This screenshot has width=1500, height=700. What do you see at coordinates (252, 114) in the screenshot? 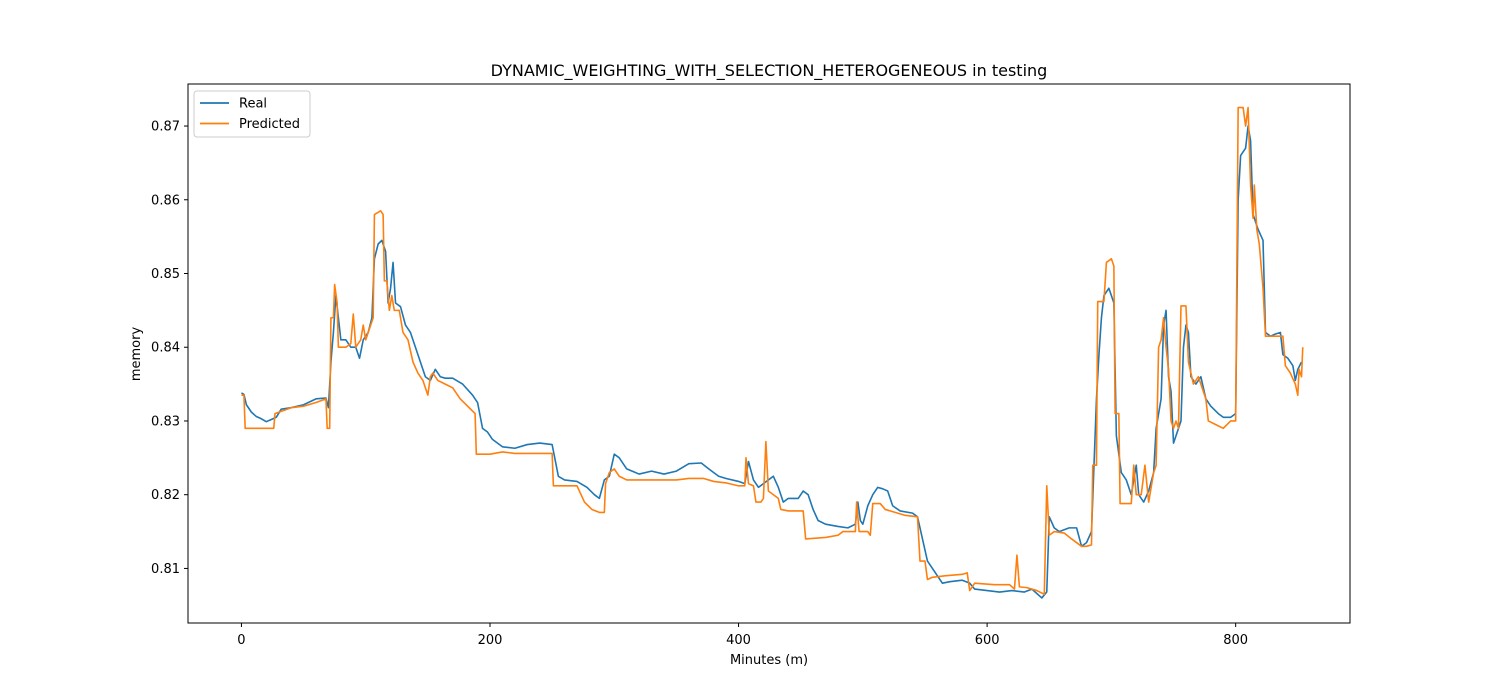
I see `legend: Real Predicted` at bounding box center [252, 114].